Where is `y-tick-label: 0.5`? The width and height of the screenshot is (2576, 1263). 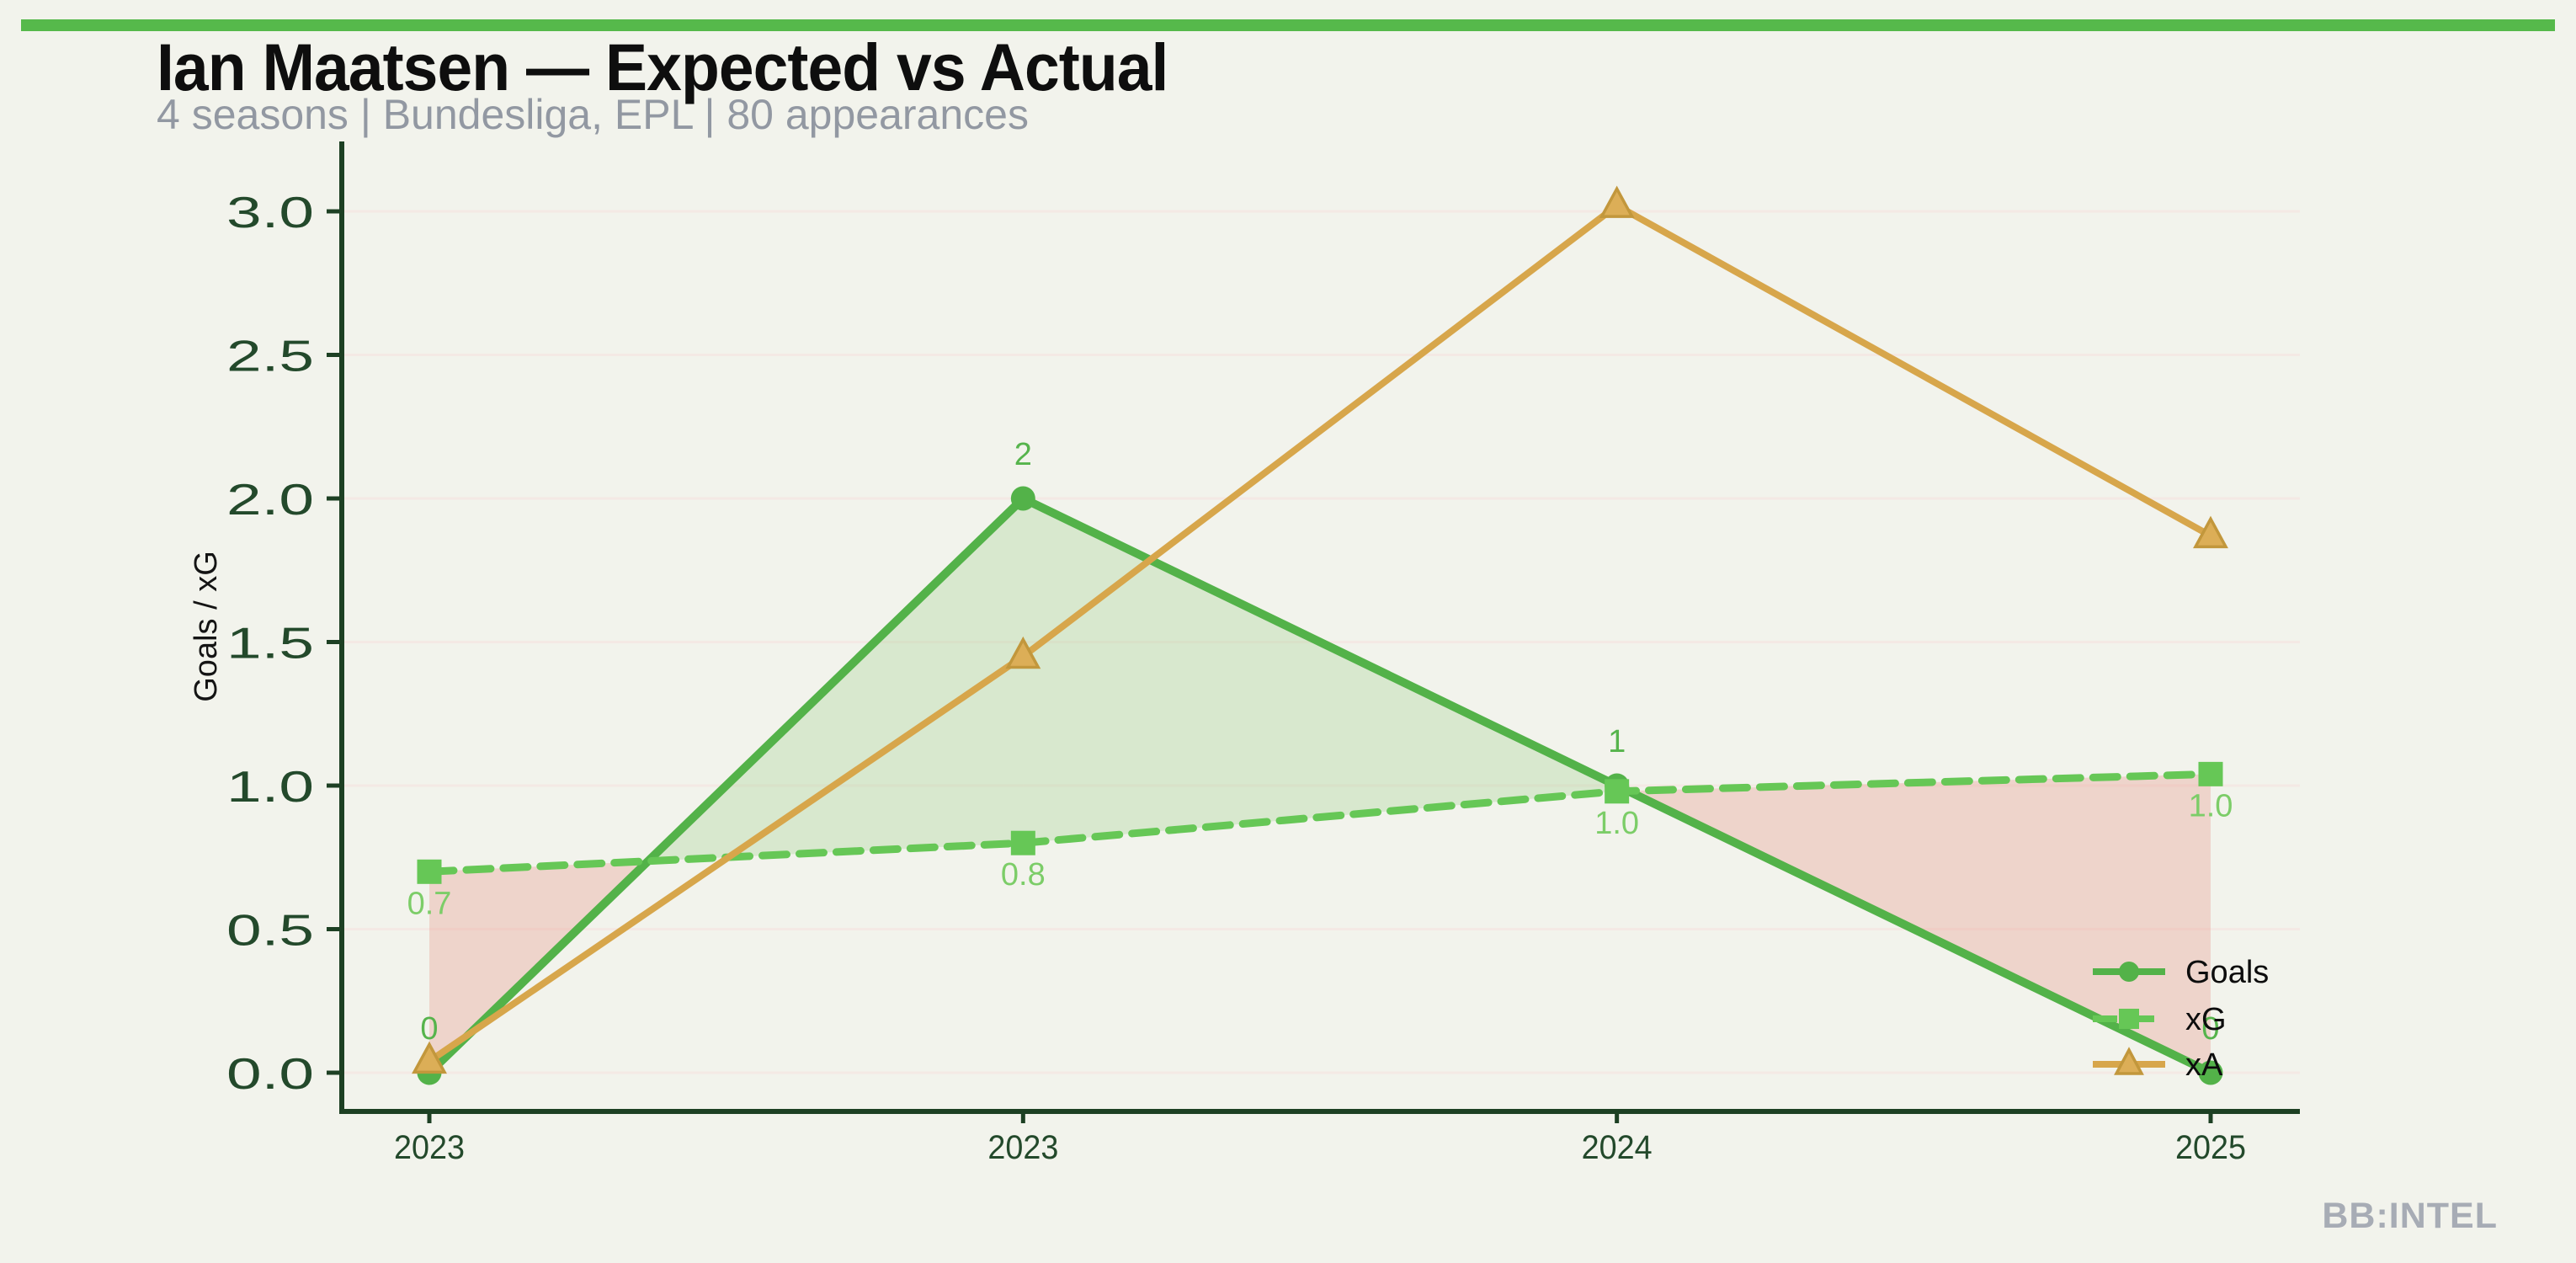
y-tick-label: 0.5 is located at coordinates (270, 931).